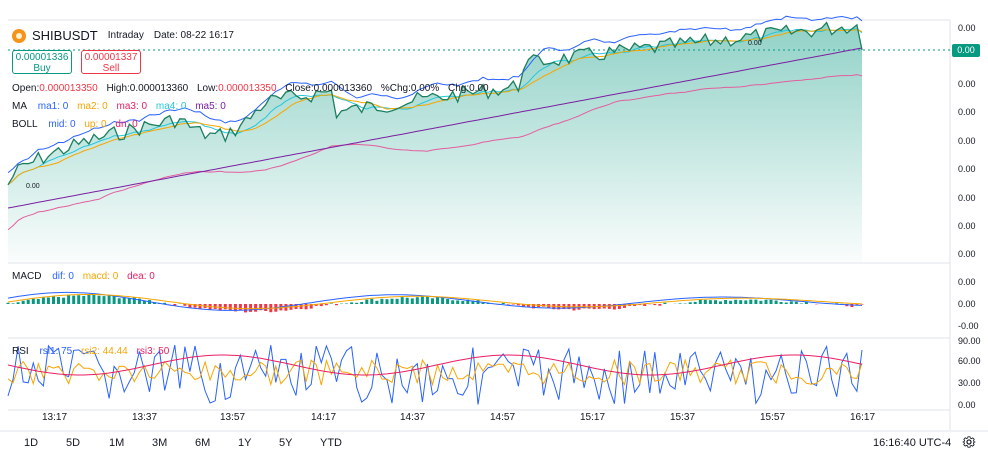 This screenshot has width=988, height=475. Describe the element at coordinates (967, 405) in the screenshot. I see `rsi-y-tick: 0.00` at that location.